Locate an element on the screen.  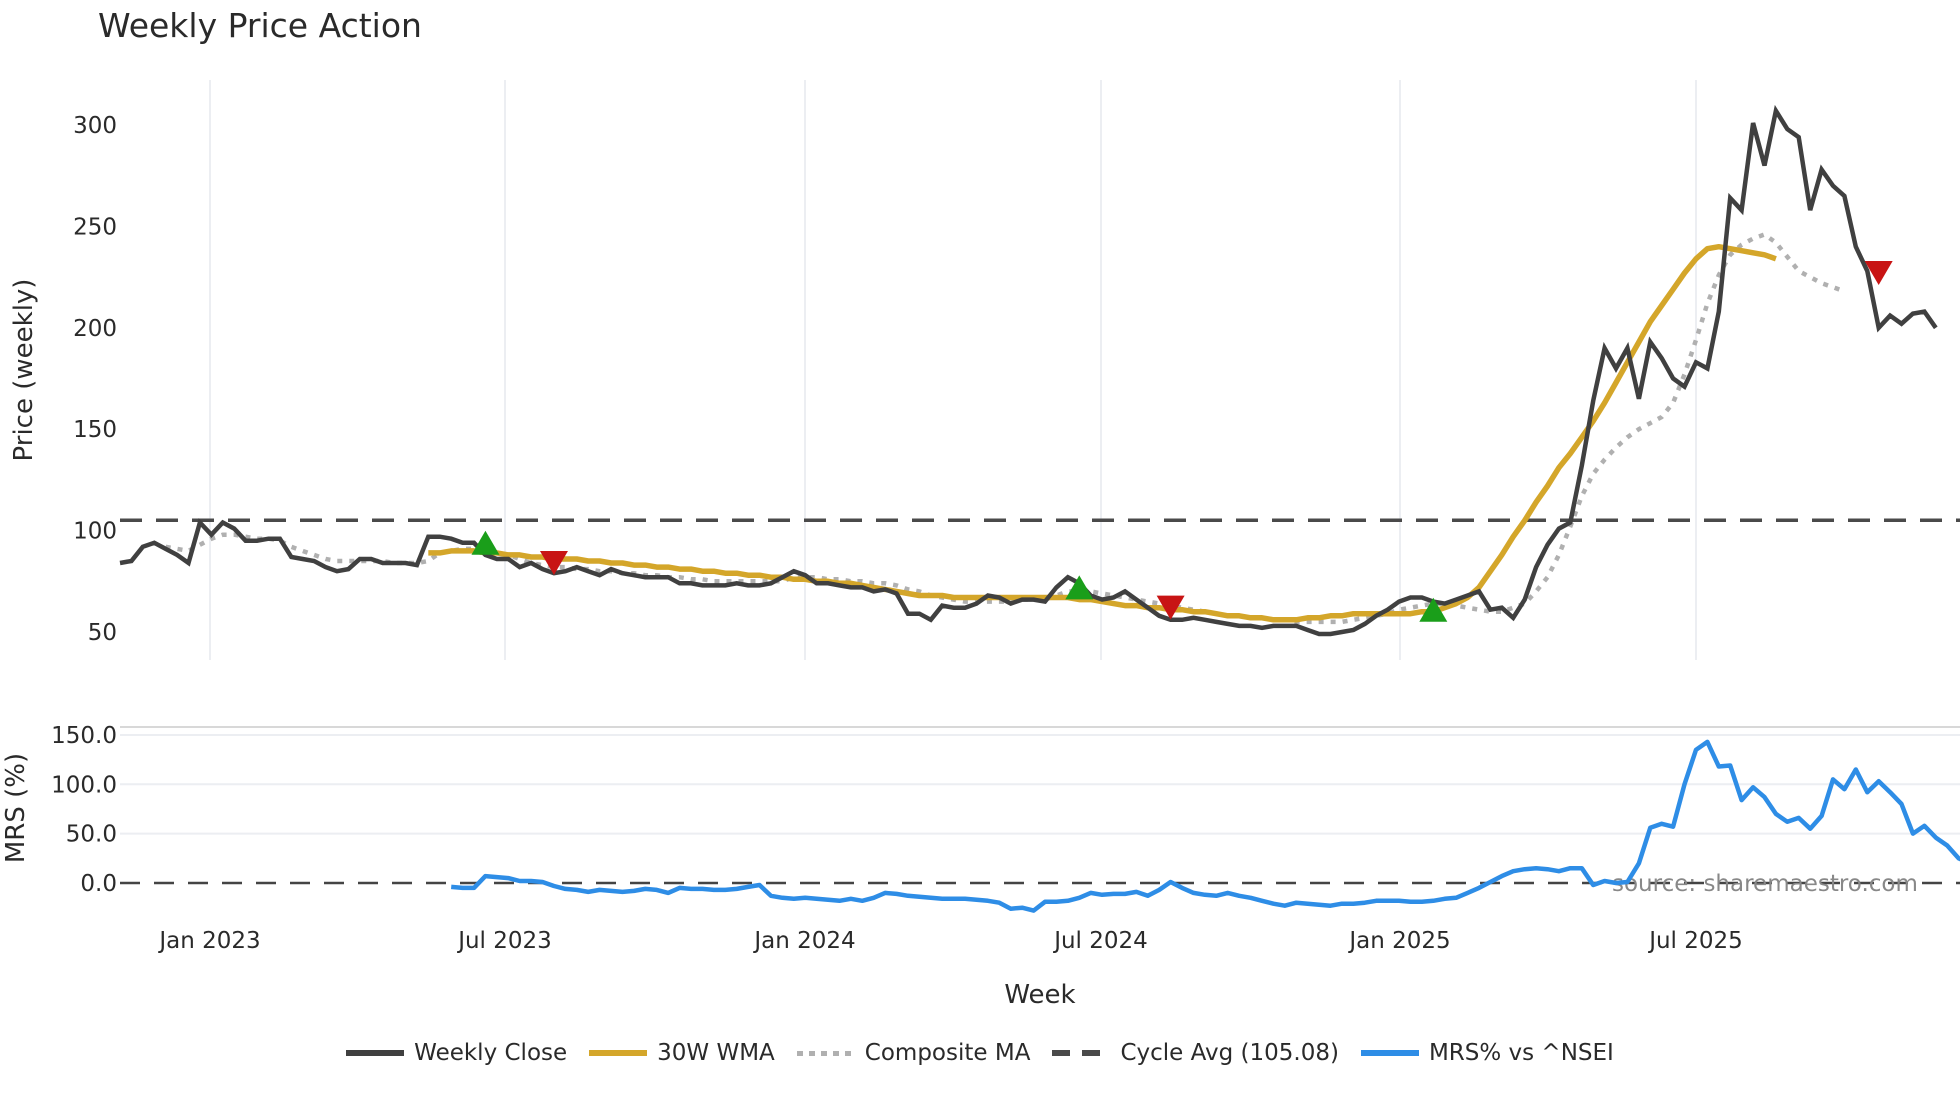
legend-label: Cycle Avg (105.08) is located at coordinates (1229, 1053).